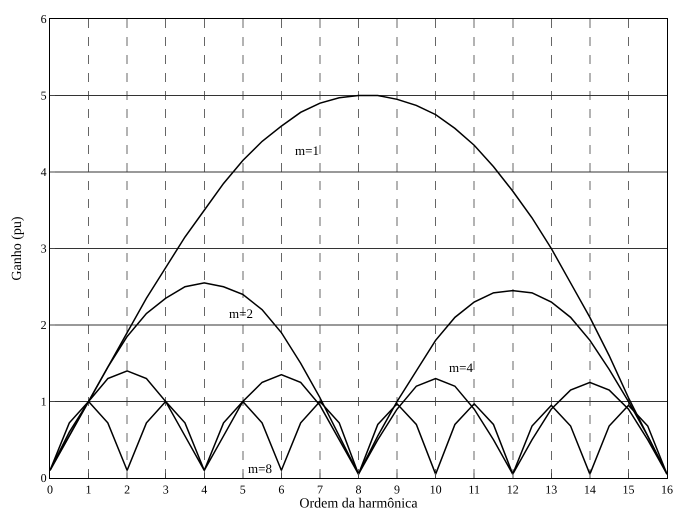  Describe the element at coordinates (461, 367) in the screenshot. I see `series-label: m=4` at that location.